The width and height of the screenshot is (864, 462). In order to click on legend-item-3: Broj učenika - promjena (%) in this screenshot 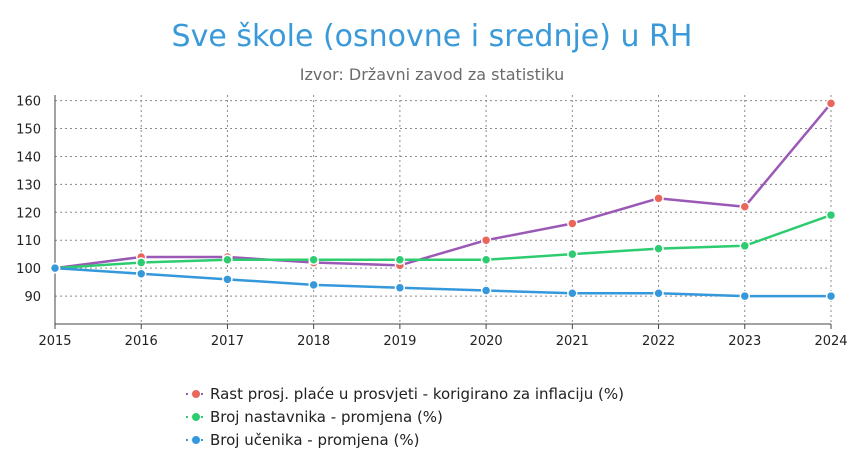, I will do `click(302, 440)`.